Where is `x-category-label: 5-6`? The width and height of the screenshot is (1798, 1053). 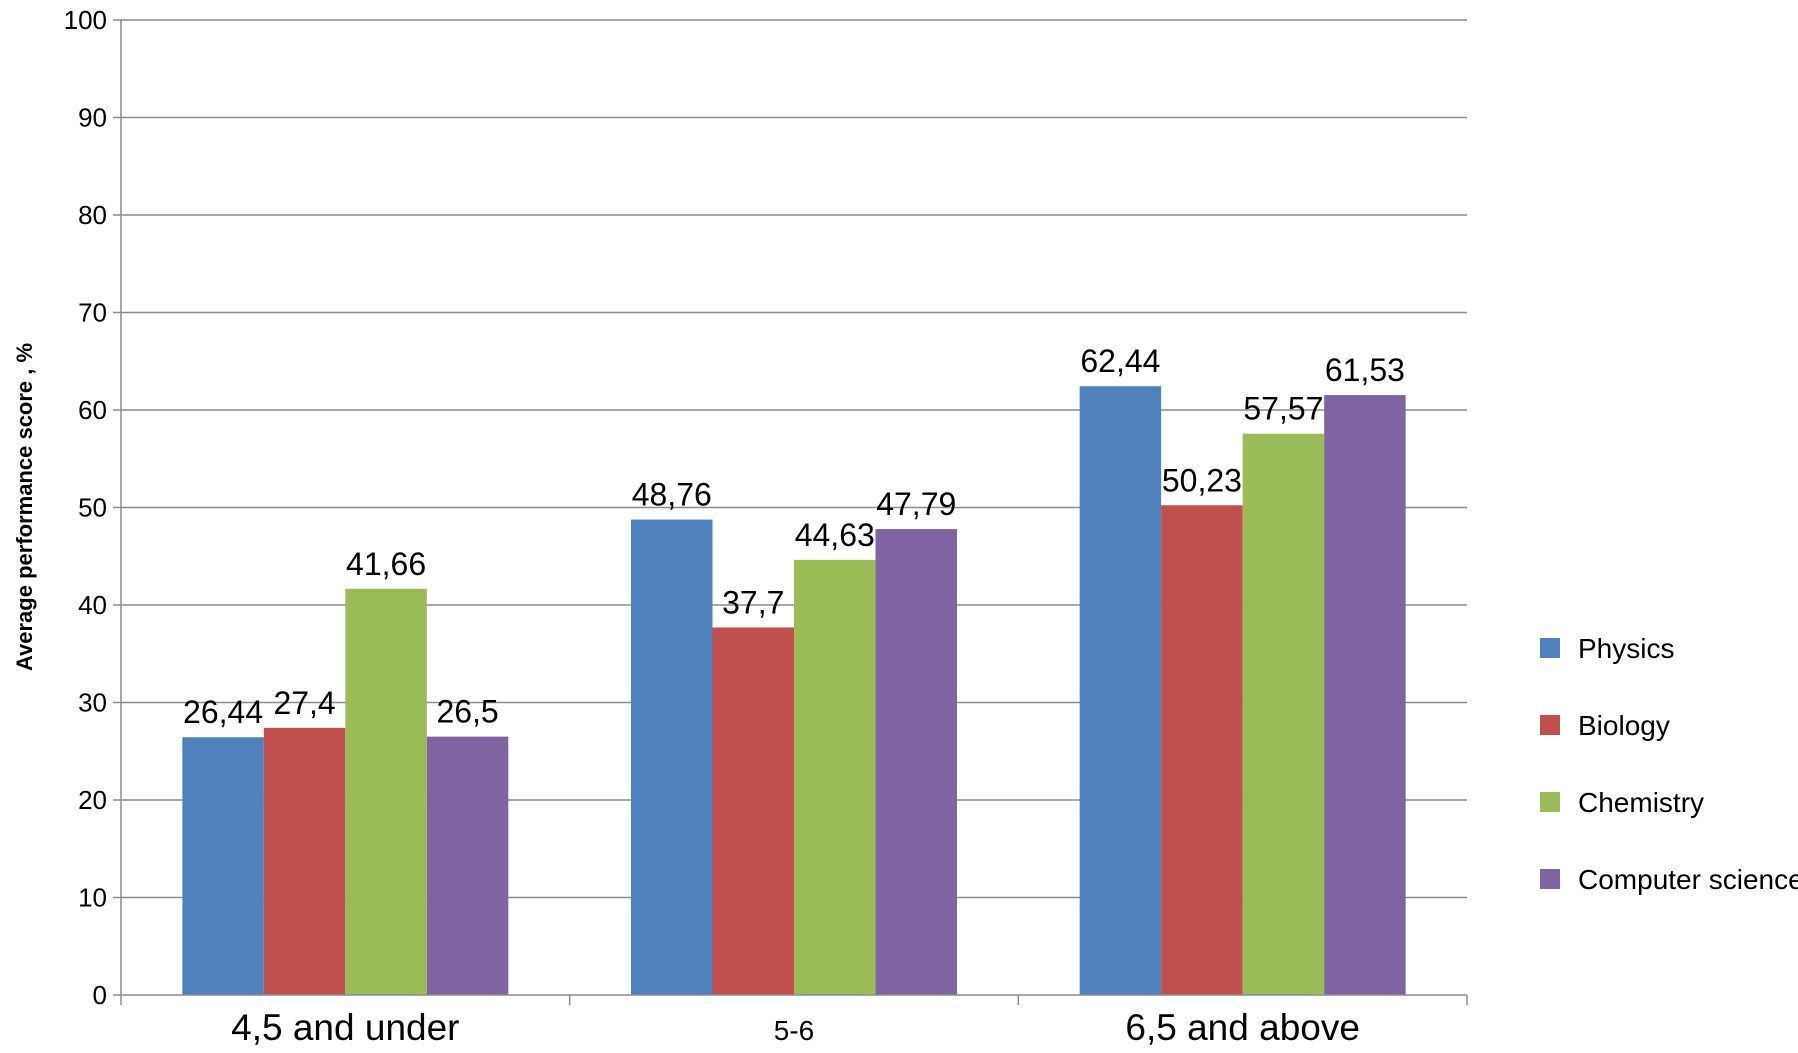
x-category-label: 5-6 is located at coordinates (794, 1030).